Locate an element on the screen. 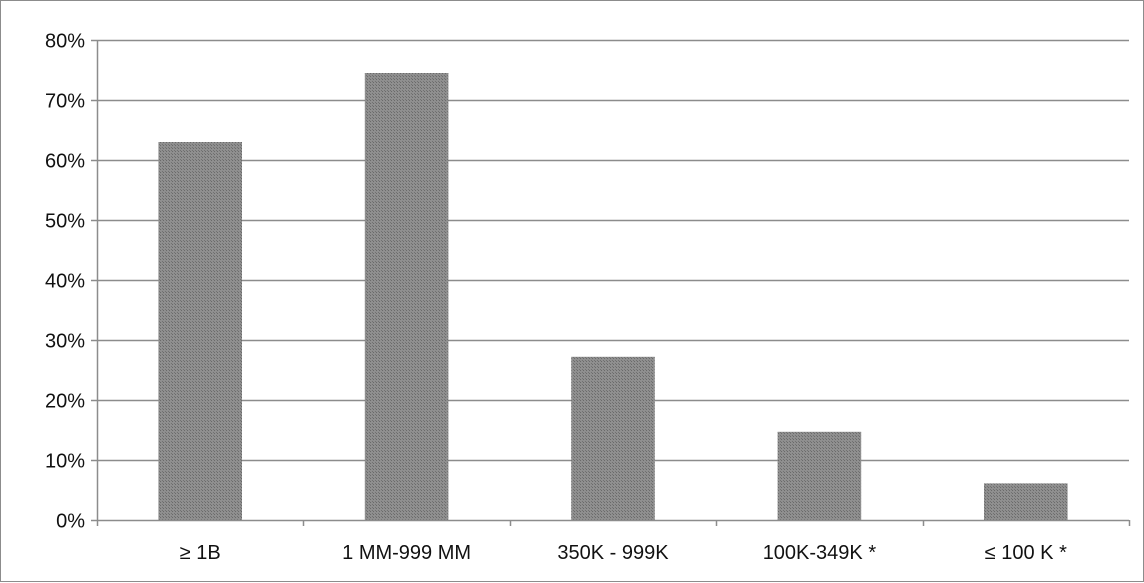  y-tick-label: 30% is located at coordinates (65, 342).